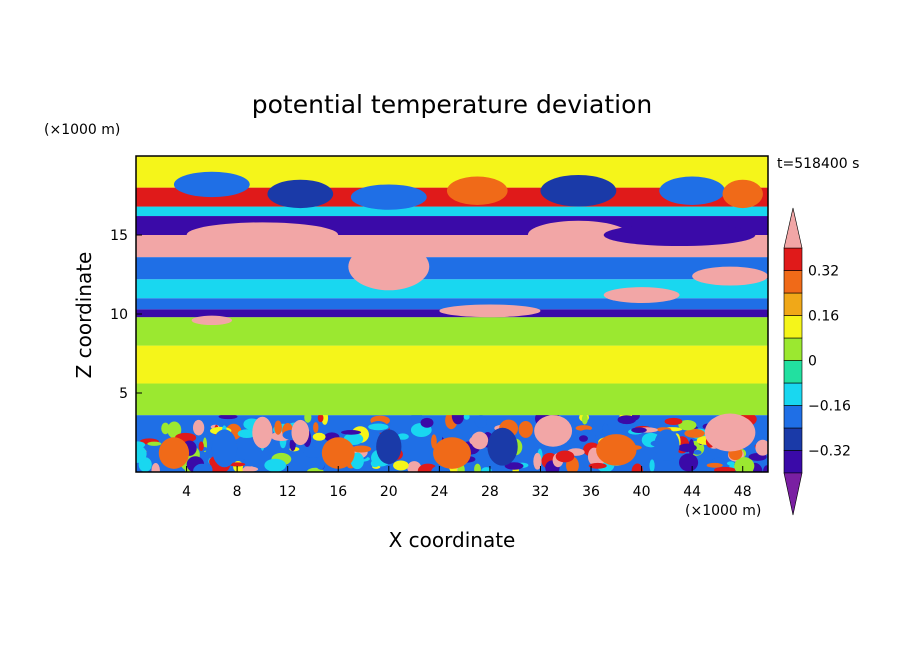 The width and height of the screenshot is (904, 654). Describe the element at coordinates (288, 492) in the screenshot. I see `x-tick-label: 12` at that location.